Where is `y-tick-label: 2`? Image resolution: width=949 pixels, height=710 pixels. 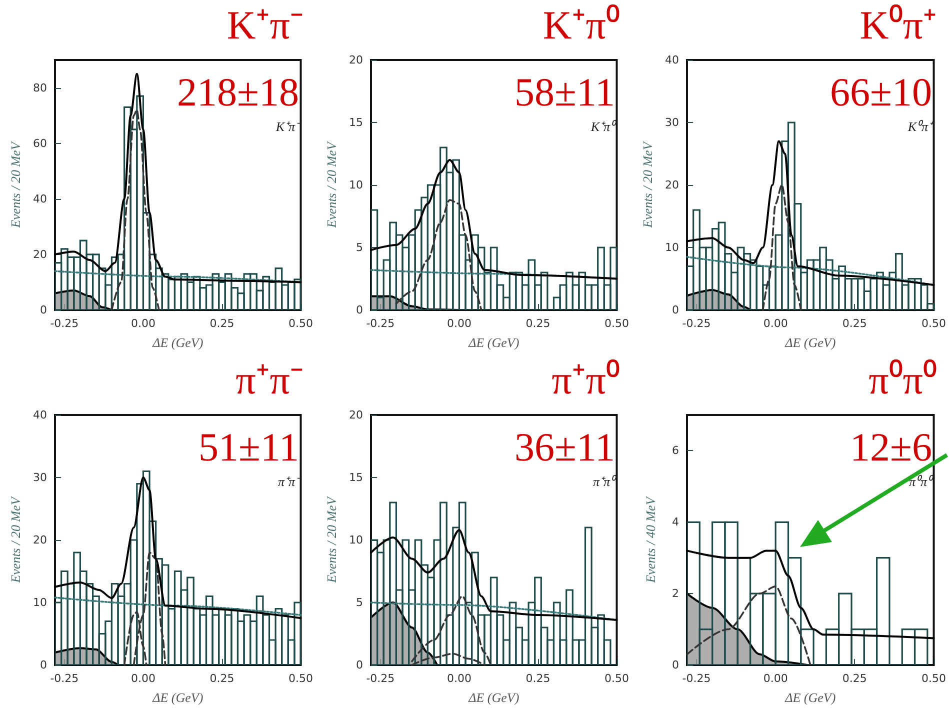 y-tick-label: 2 is located at coordinates (675, 593).